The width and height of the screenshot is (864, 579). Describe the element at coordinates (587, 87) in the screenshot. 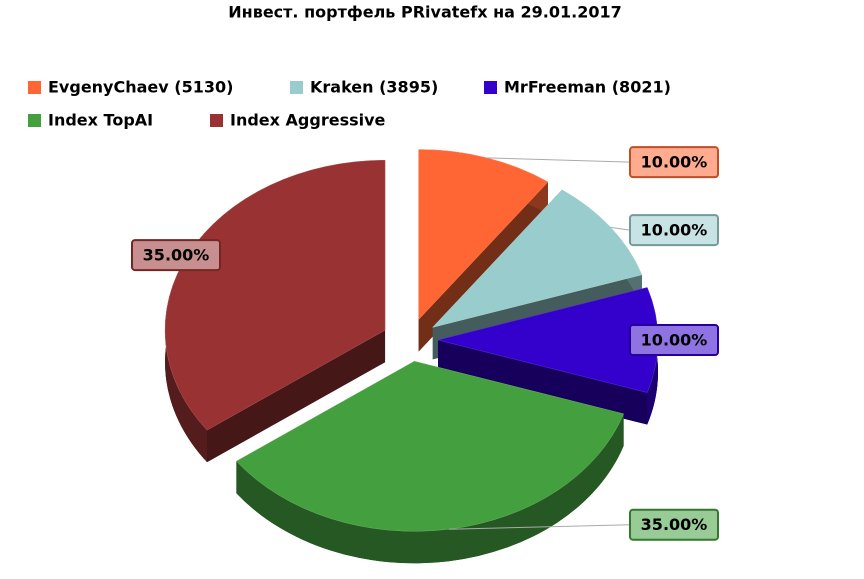

I see `legend-label: MrFreeman (8021)` at that location.